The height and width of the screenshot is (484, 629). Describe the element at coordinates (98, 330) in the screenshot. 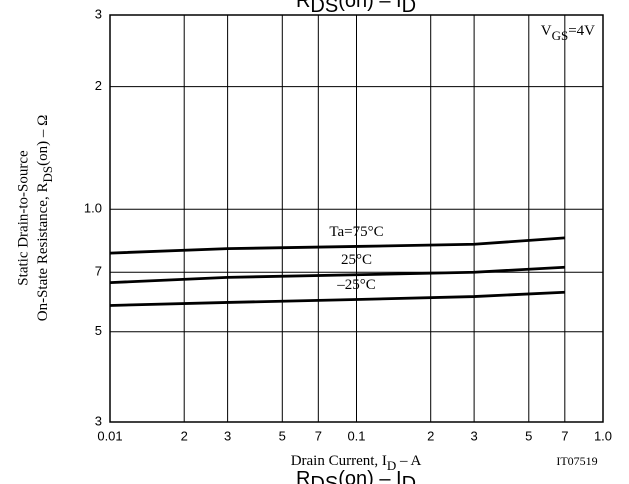

I see `y-tick-label: 5` at that location.